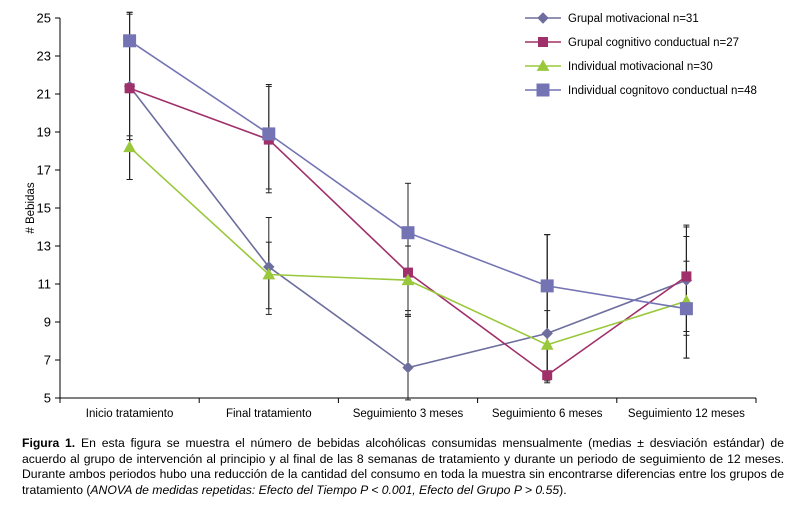 This screenshot has height=531, width=797. What do you see at coordinates (662, 91) in the screenshot?
I see `legend-label-4: Individual cognitovo conductual n=48` at bounding box center [662, 91].